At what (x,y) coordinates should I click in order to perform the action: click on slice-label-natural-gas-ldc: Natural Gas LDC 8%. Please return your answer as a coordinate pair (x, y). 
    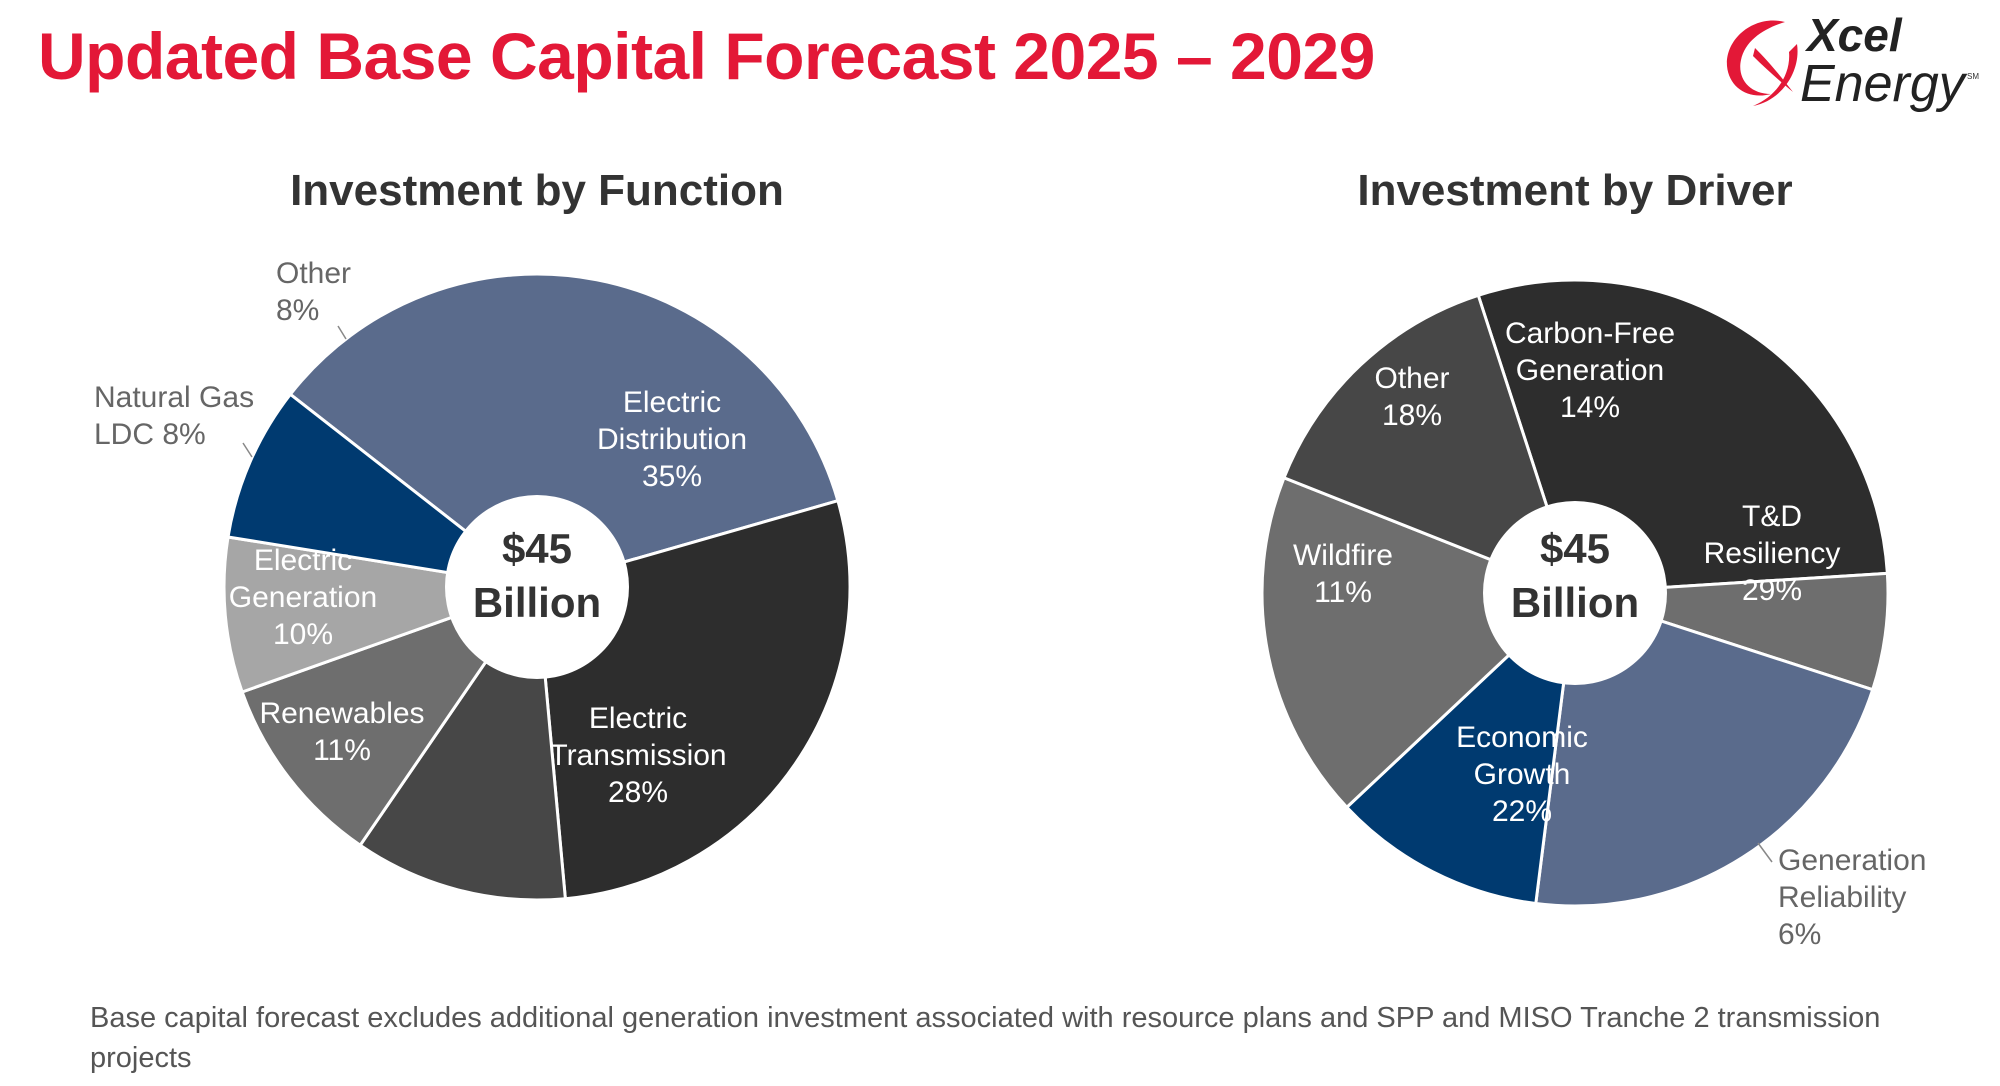
    Looking at the image, I should click on (174, 416).